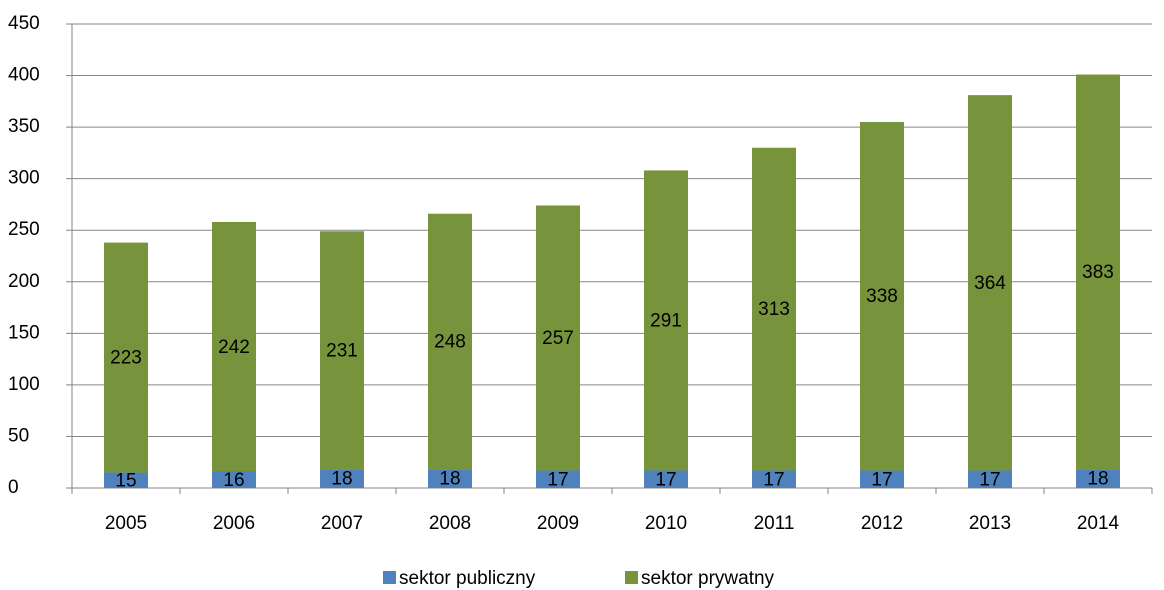  Describe the element at coordinates (24, 281) in the screenshot. I see `y-tick-label: 200` at that location.